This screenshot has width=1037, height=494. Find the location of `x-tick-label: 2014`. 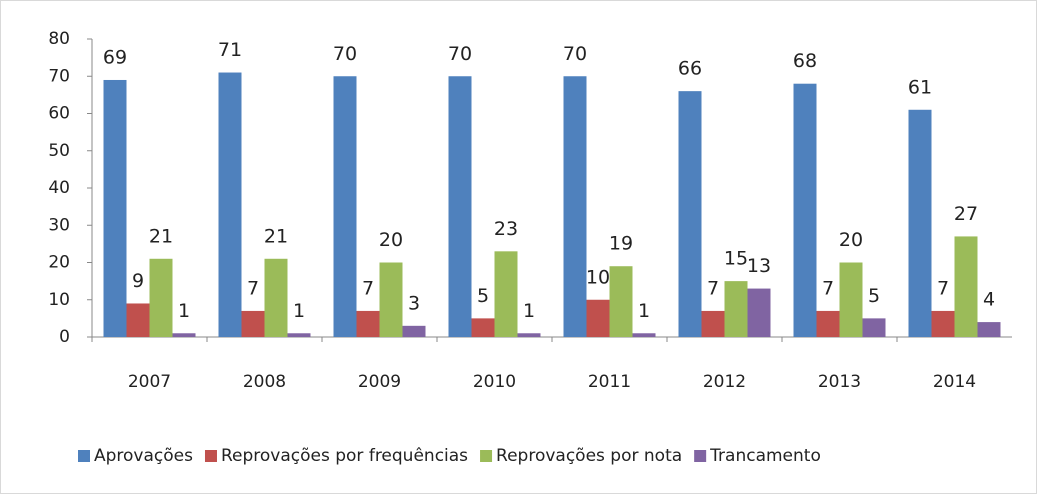

x-tick-label: 2014 is located at coordinates (954, 382).